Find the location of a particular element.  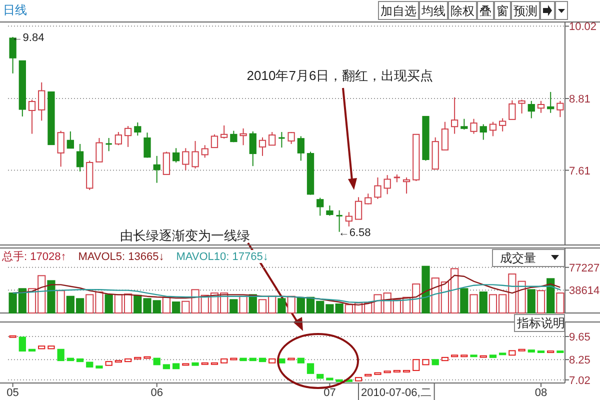

annotation: 由长绿逐渐变为一线绿 is located at coordinates (185, 235).